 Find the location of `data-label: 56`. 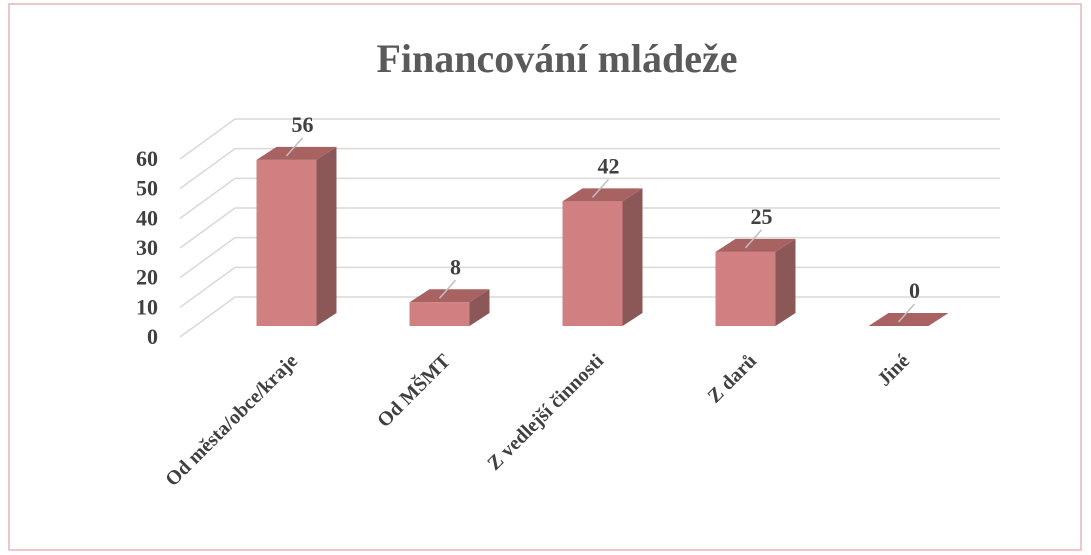

data-label: 56 is located at coordinates (303, 124).